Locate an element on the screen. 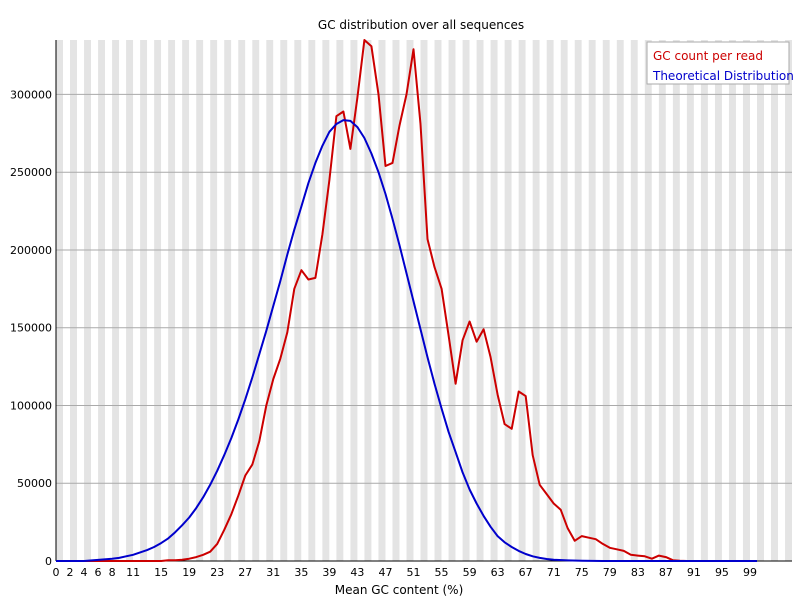 This screenshot has height=600, width=800. y-tick-label: 300000 is located at coordinates (31, 94).